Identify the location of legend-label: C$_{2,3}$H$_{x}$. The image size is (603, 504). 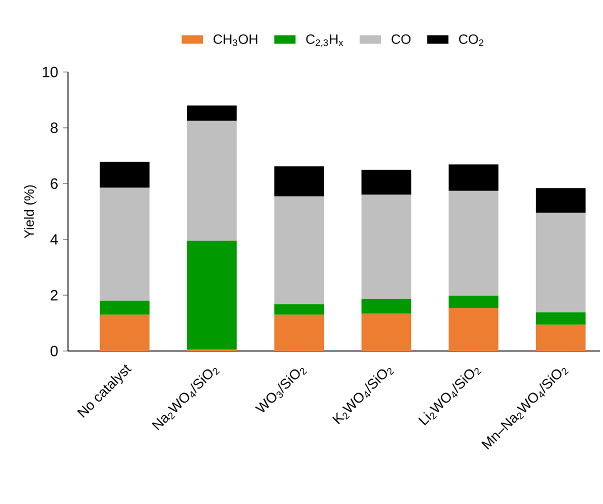
(325, 41).